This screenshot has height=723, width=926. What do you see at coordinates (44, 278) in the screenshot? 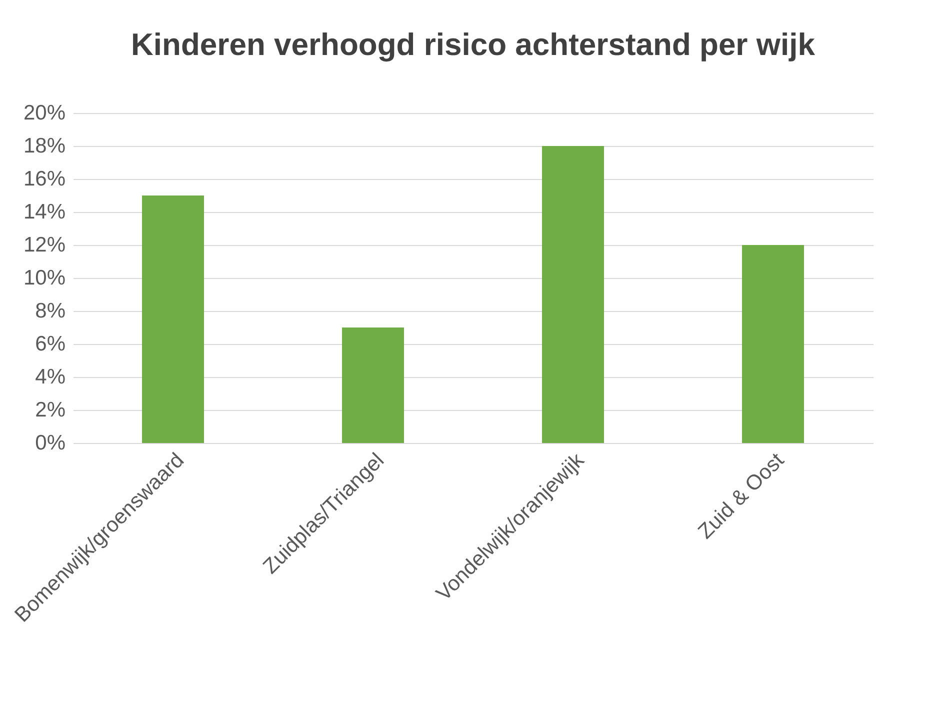
I see `y-tick-label: 10%` at bounding box center [44, 278].